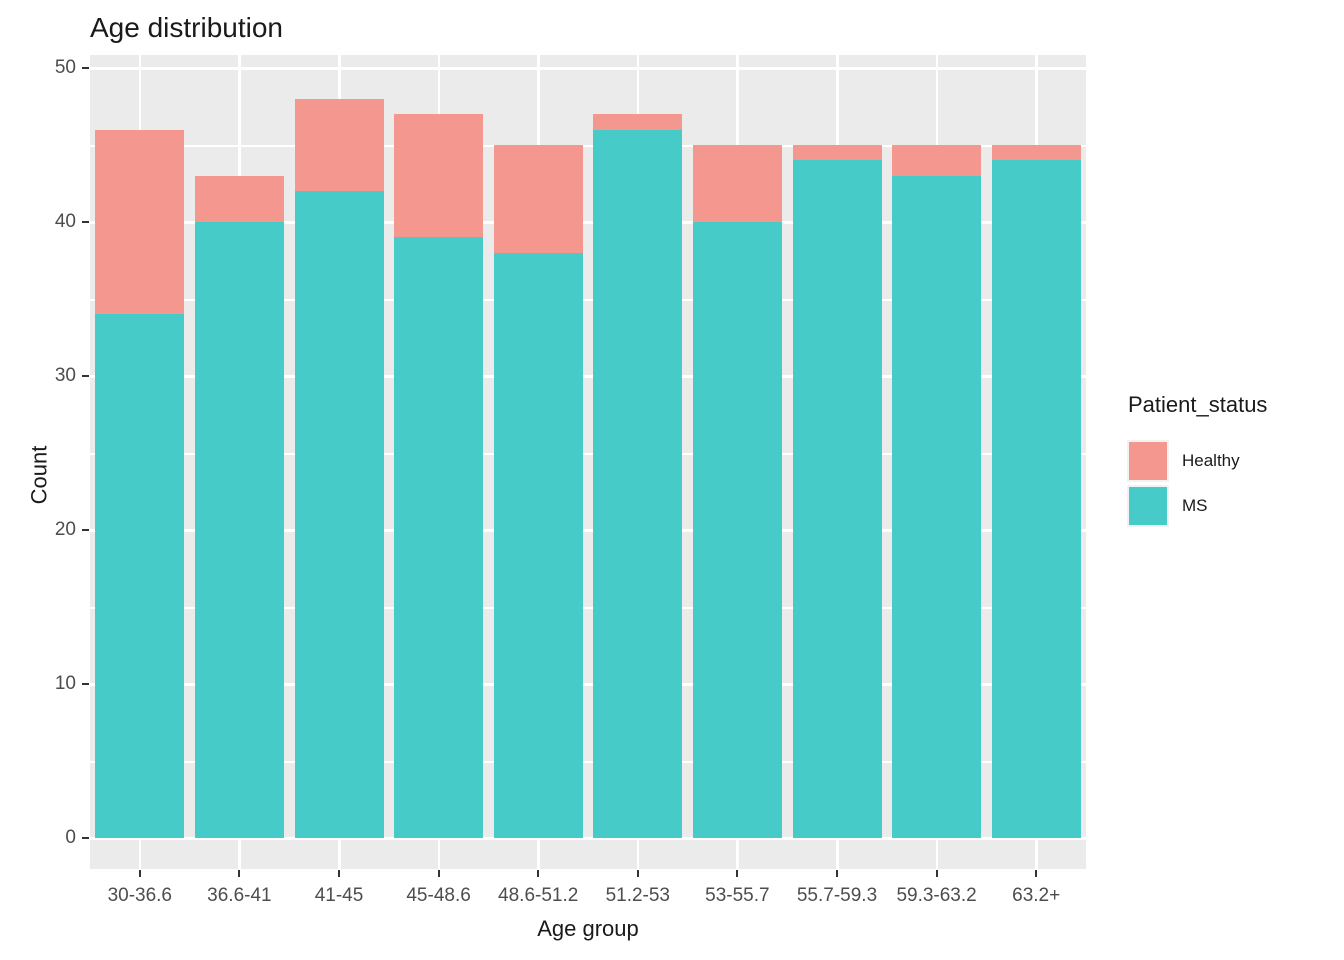 This screenshot has height=960, width=1344. Describe the element at coordinates (638, 895) in the screenshot. I see `x-tick-label: 51.2-53` at that location.